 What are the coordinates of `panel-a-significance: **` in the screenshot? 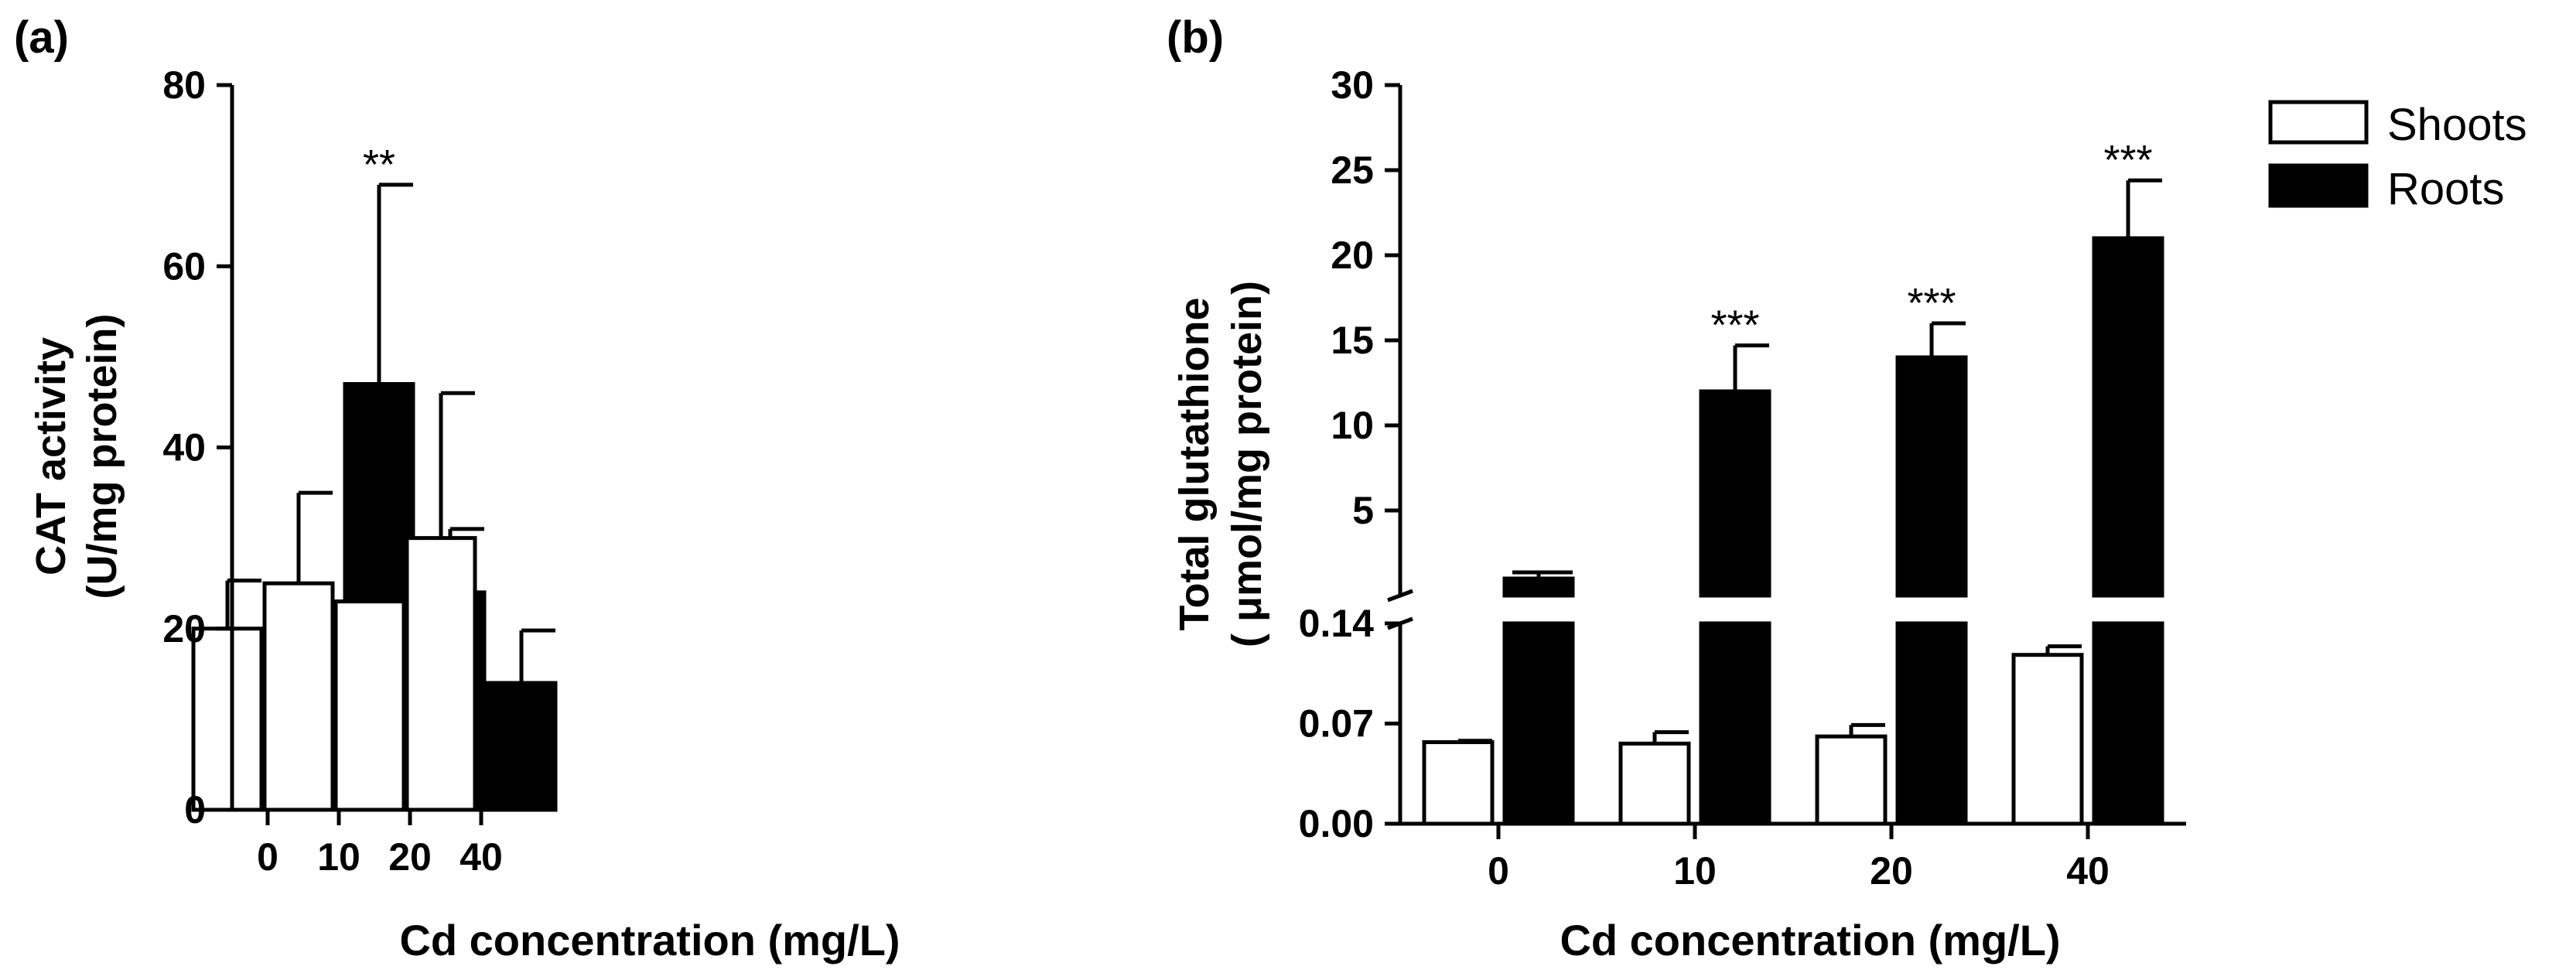 It's located at (379, 165).